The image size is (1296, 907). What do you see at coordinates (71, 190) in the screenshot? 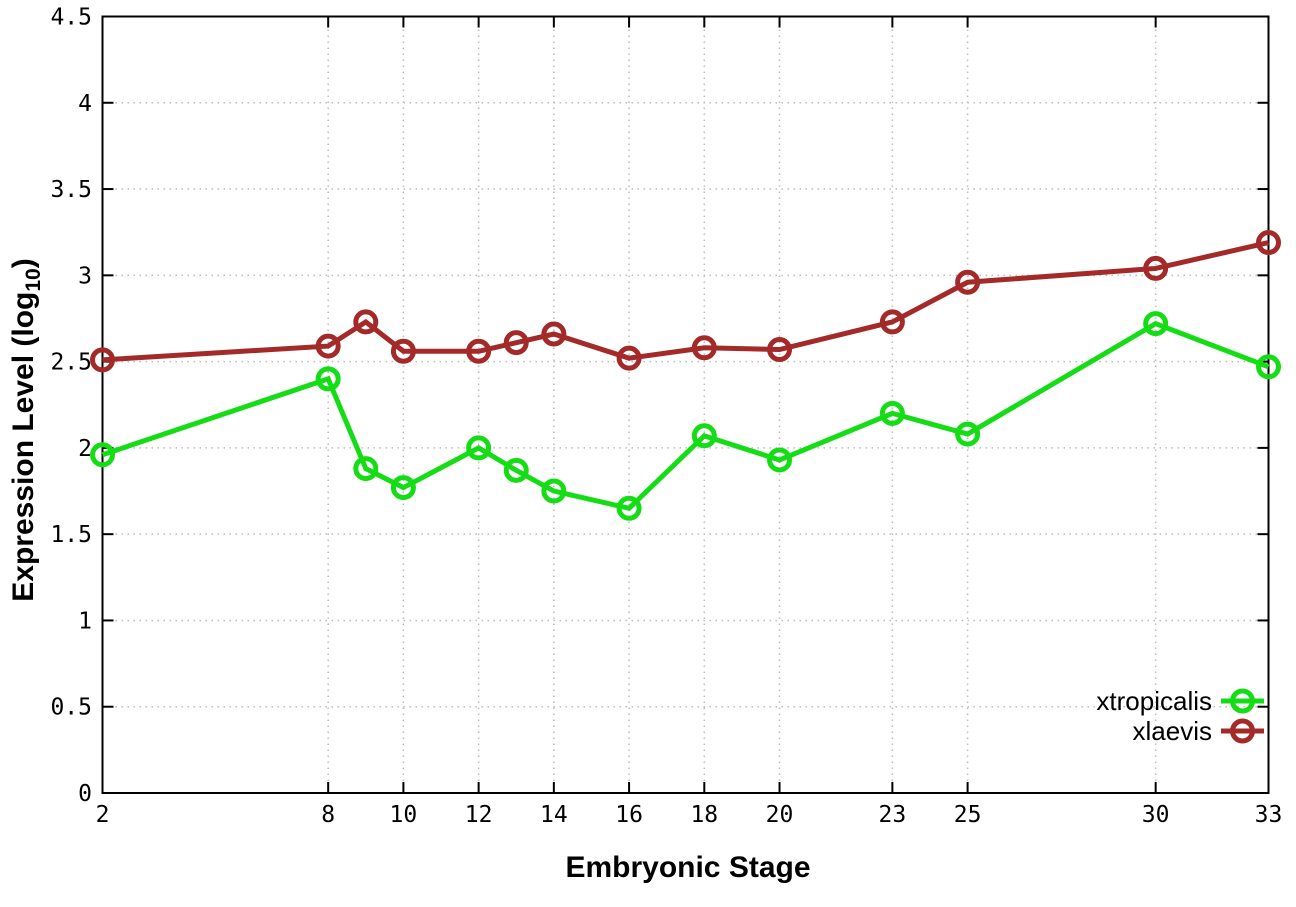
I see `y-tick-label: 3.5` at bounding box center [71, 190].